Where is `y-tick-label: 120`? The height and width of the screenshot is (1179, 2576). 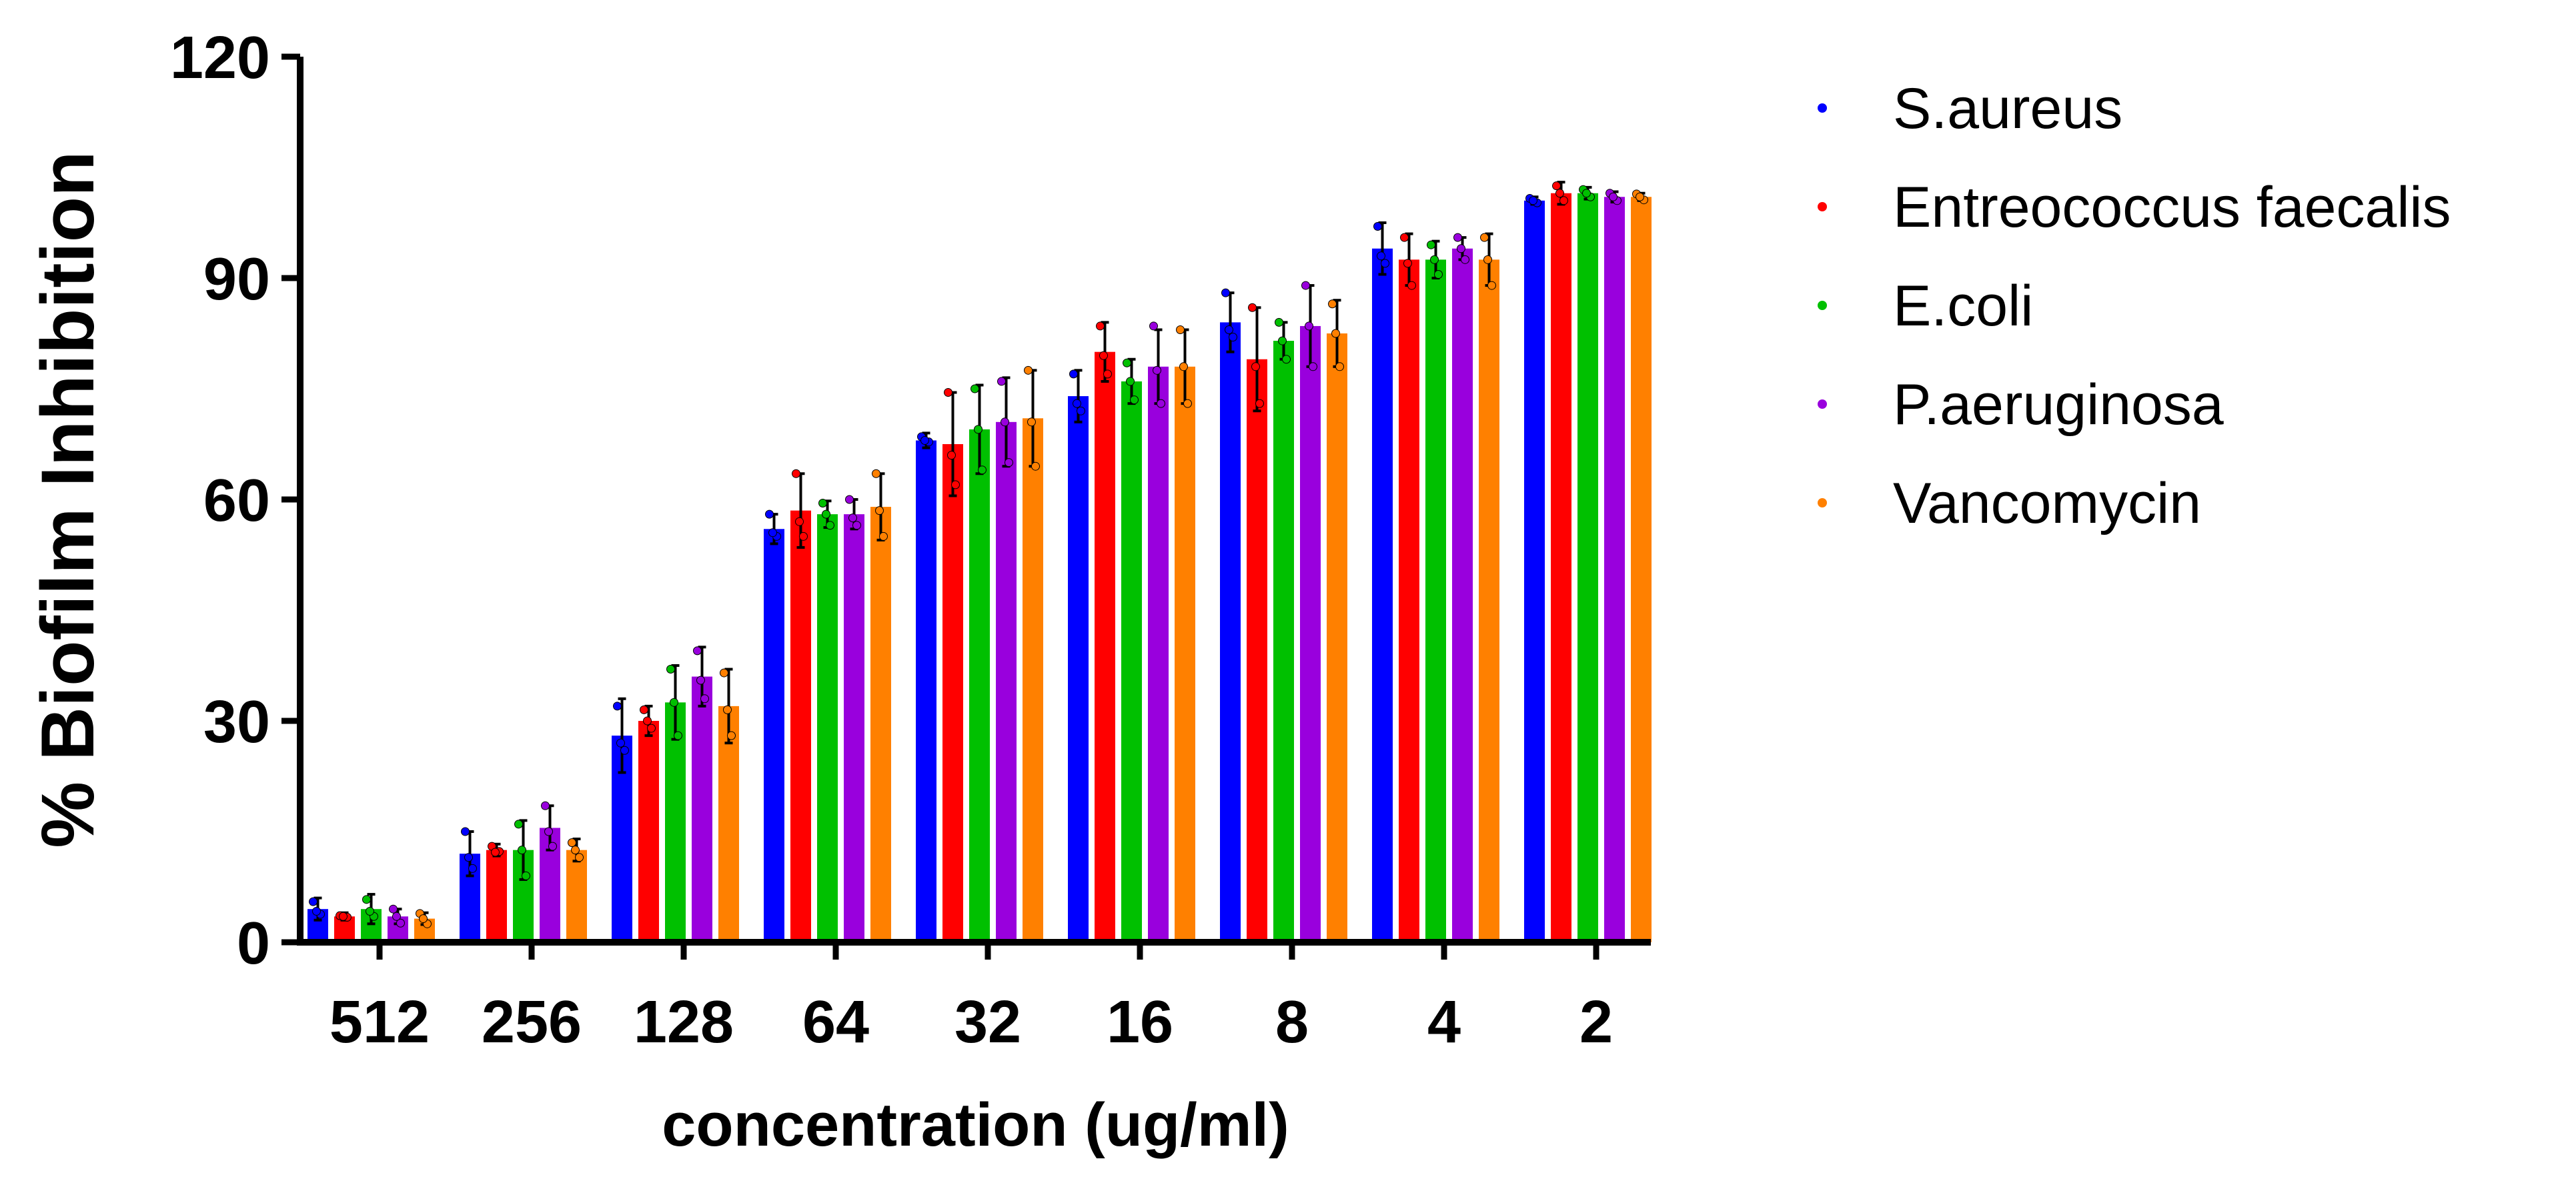 y-tick-label: 120 is located at coordinates (220, 58).